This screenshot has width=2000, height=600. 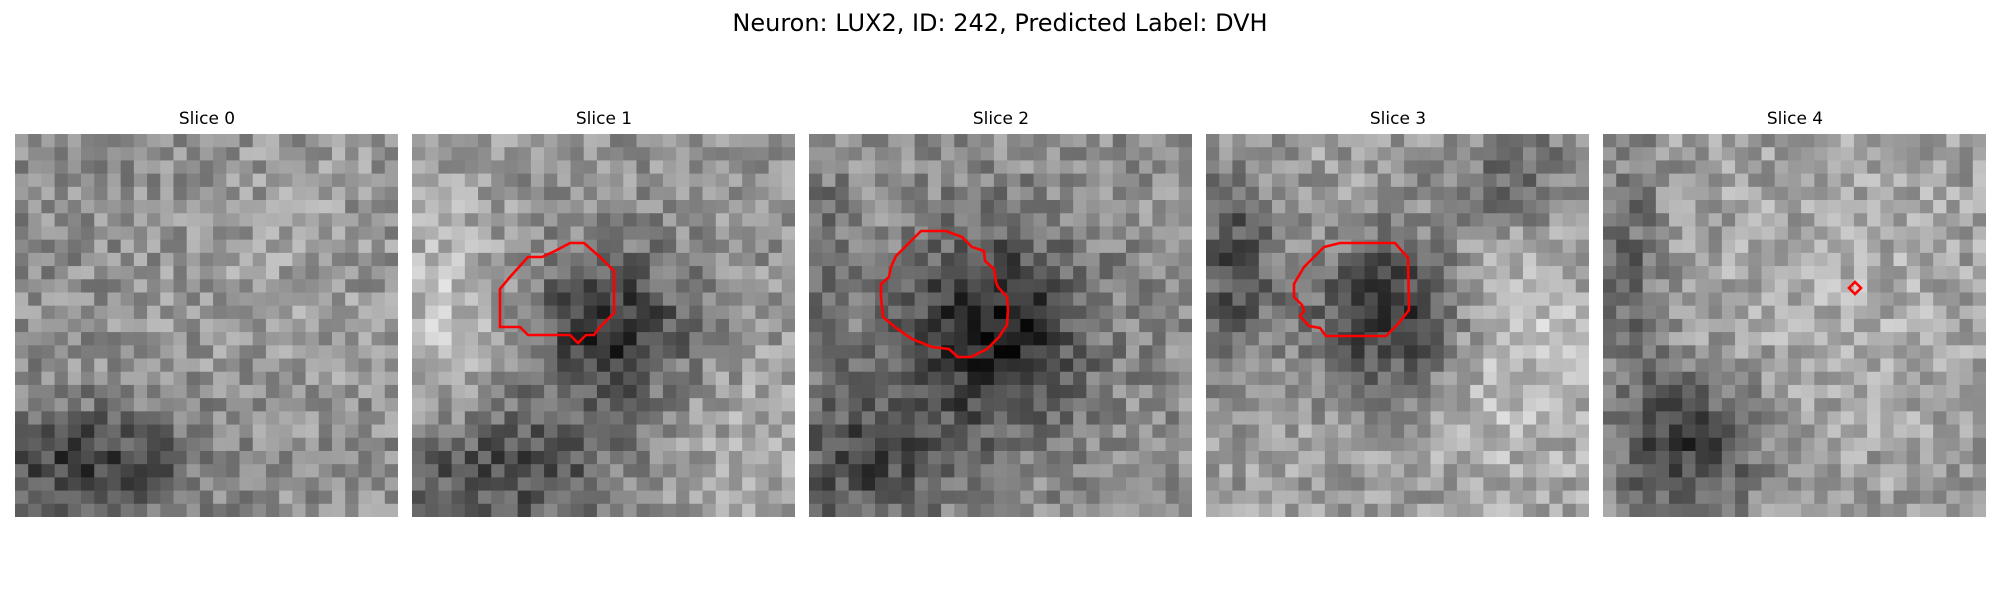 I want to click on slice-panel-3: Slice 3, so click(x=1398, y=312).